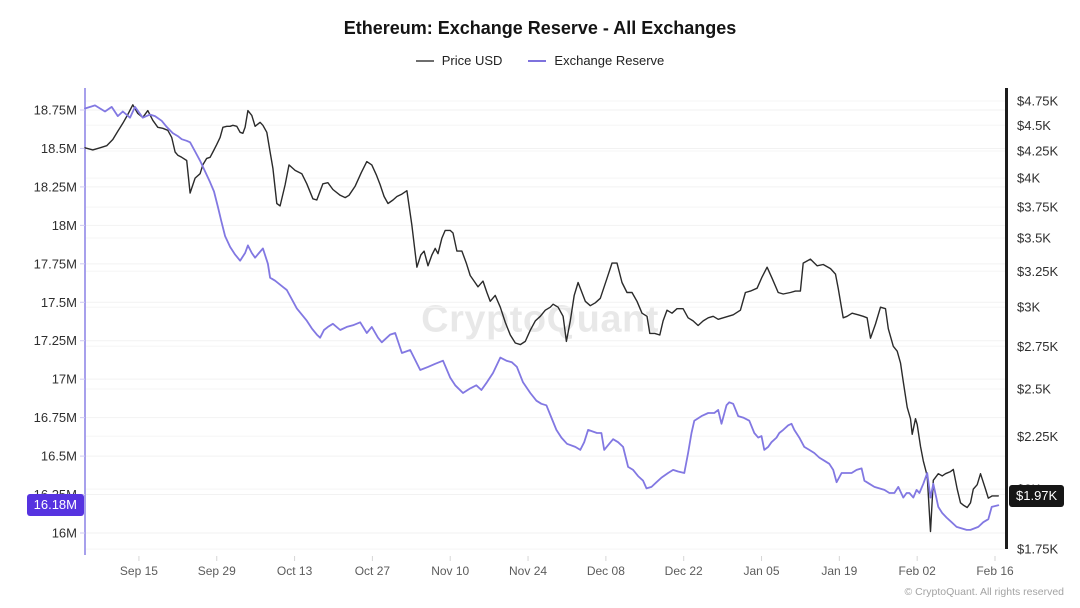 The image size is (1080, 608). Describe the element at coordinates (1028, 307) in the screenshot. I see `right-axis-tick-label: $3K` at that location.